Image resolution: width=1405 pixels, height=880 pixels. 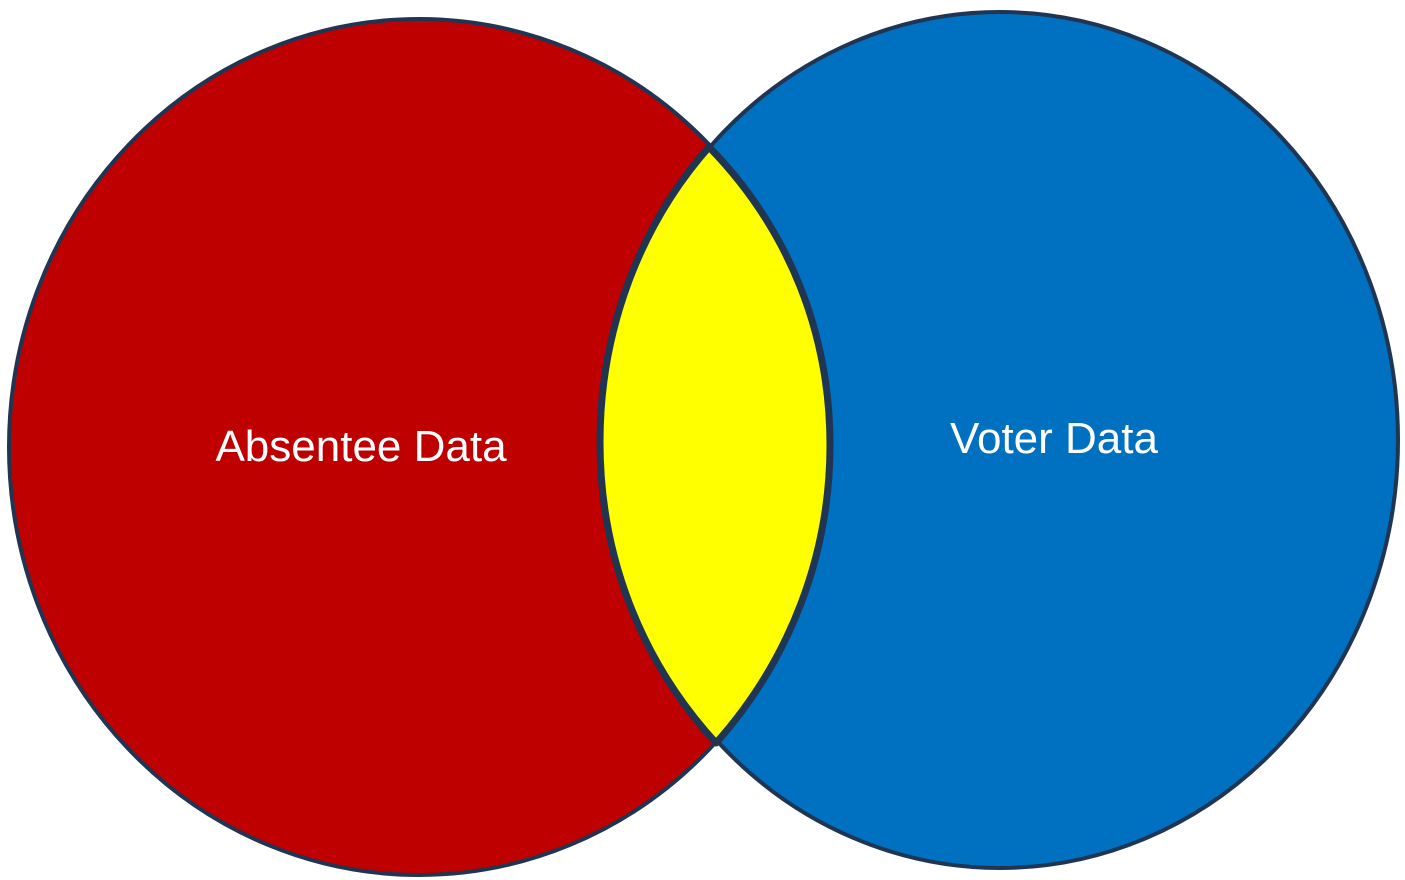 I want to click on overlap-region, so click(x=715, y=445).